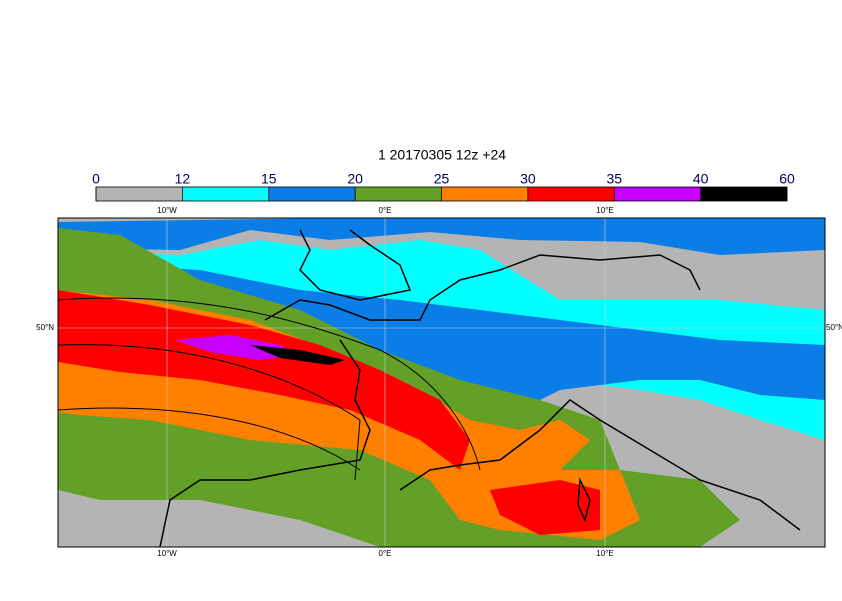 This screenshot has height=601, width=842. Describe the element at coordinates (264, 380) in the screenshot. I see `field-red` at that location.